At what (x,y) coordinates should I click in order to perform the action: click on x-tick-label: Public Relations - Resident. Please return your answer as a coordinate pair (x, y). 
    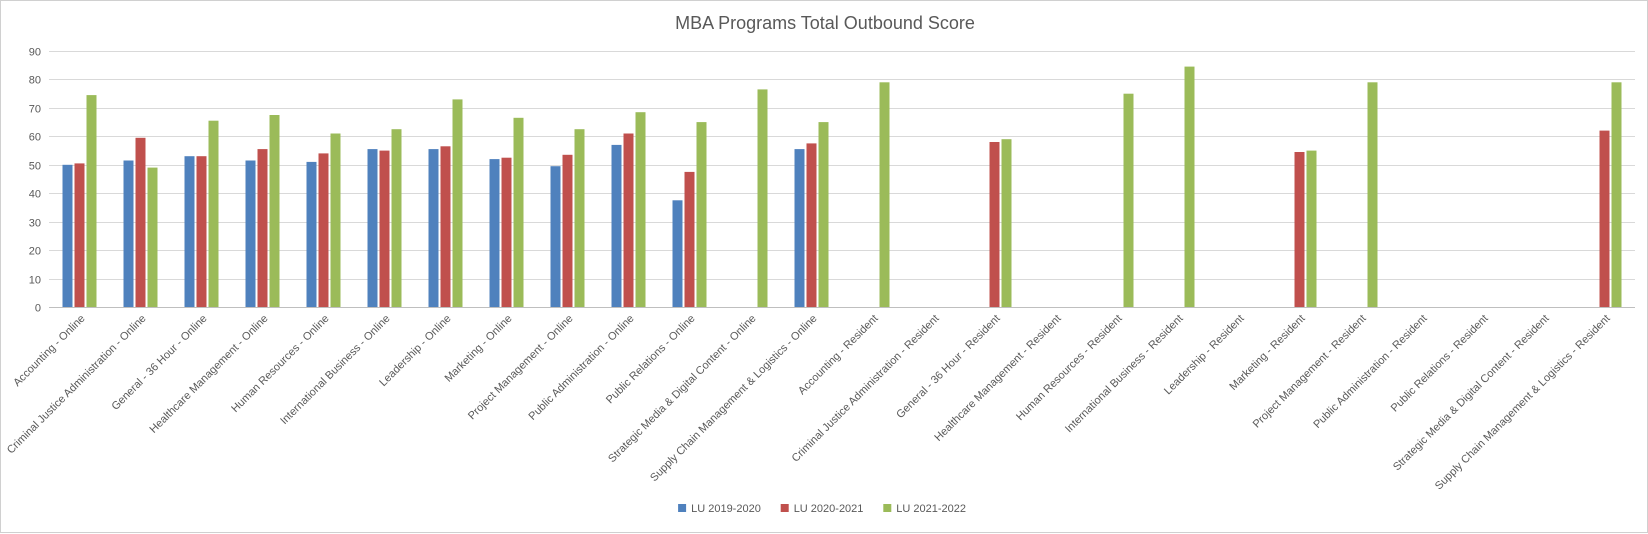
    Looking at the image, I should click on (1440, 364).